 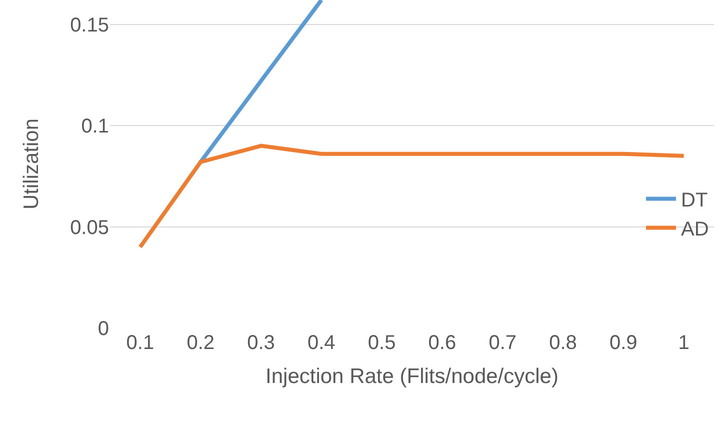 What do you see at coordinates (382, 343) in the screenshot?
I see `x-tick-label: 0.5` at bounding box center [382, 343].